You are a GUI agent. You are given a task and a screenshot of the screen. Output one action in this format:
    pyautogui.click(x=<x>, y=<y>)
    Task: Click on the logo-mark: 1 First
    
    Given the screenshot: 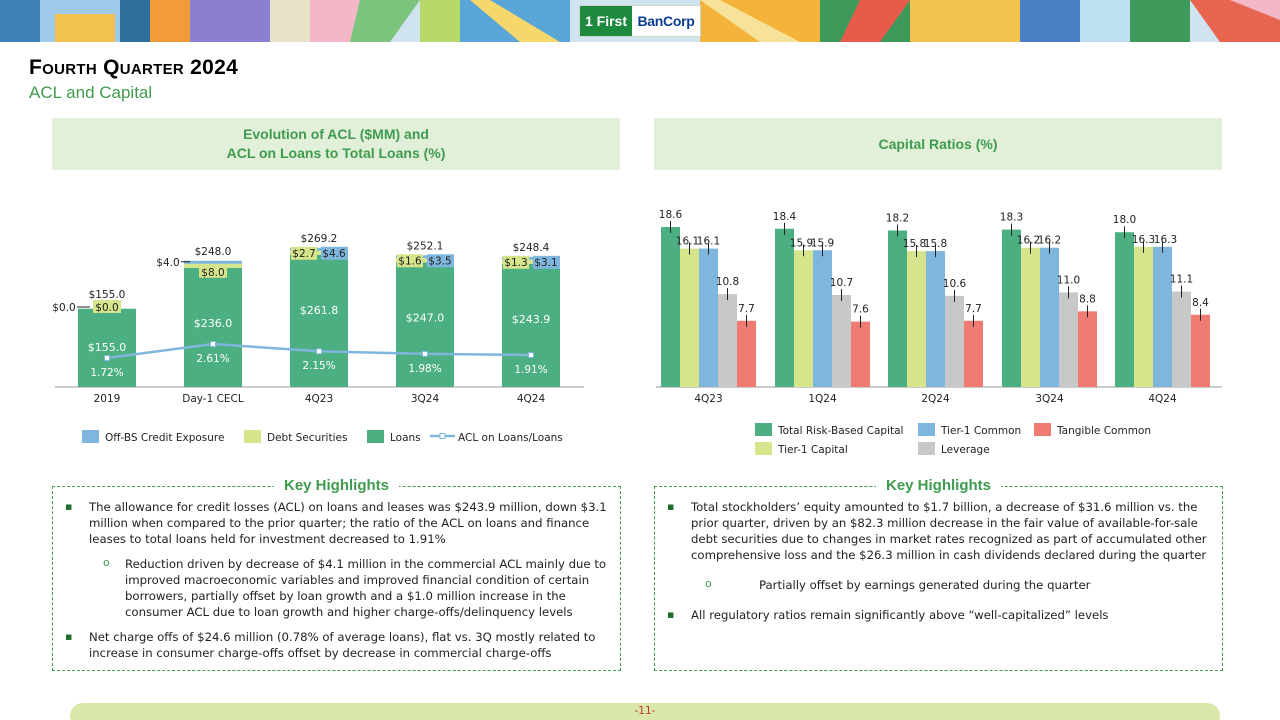 What is the action you would take?
    pyautogui.click(x=606, y=21)
    